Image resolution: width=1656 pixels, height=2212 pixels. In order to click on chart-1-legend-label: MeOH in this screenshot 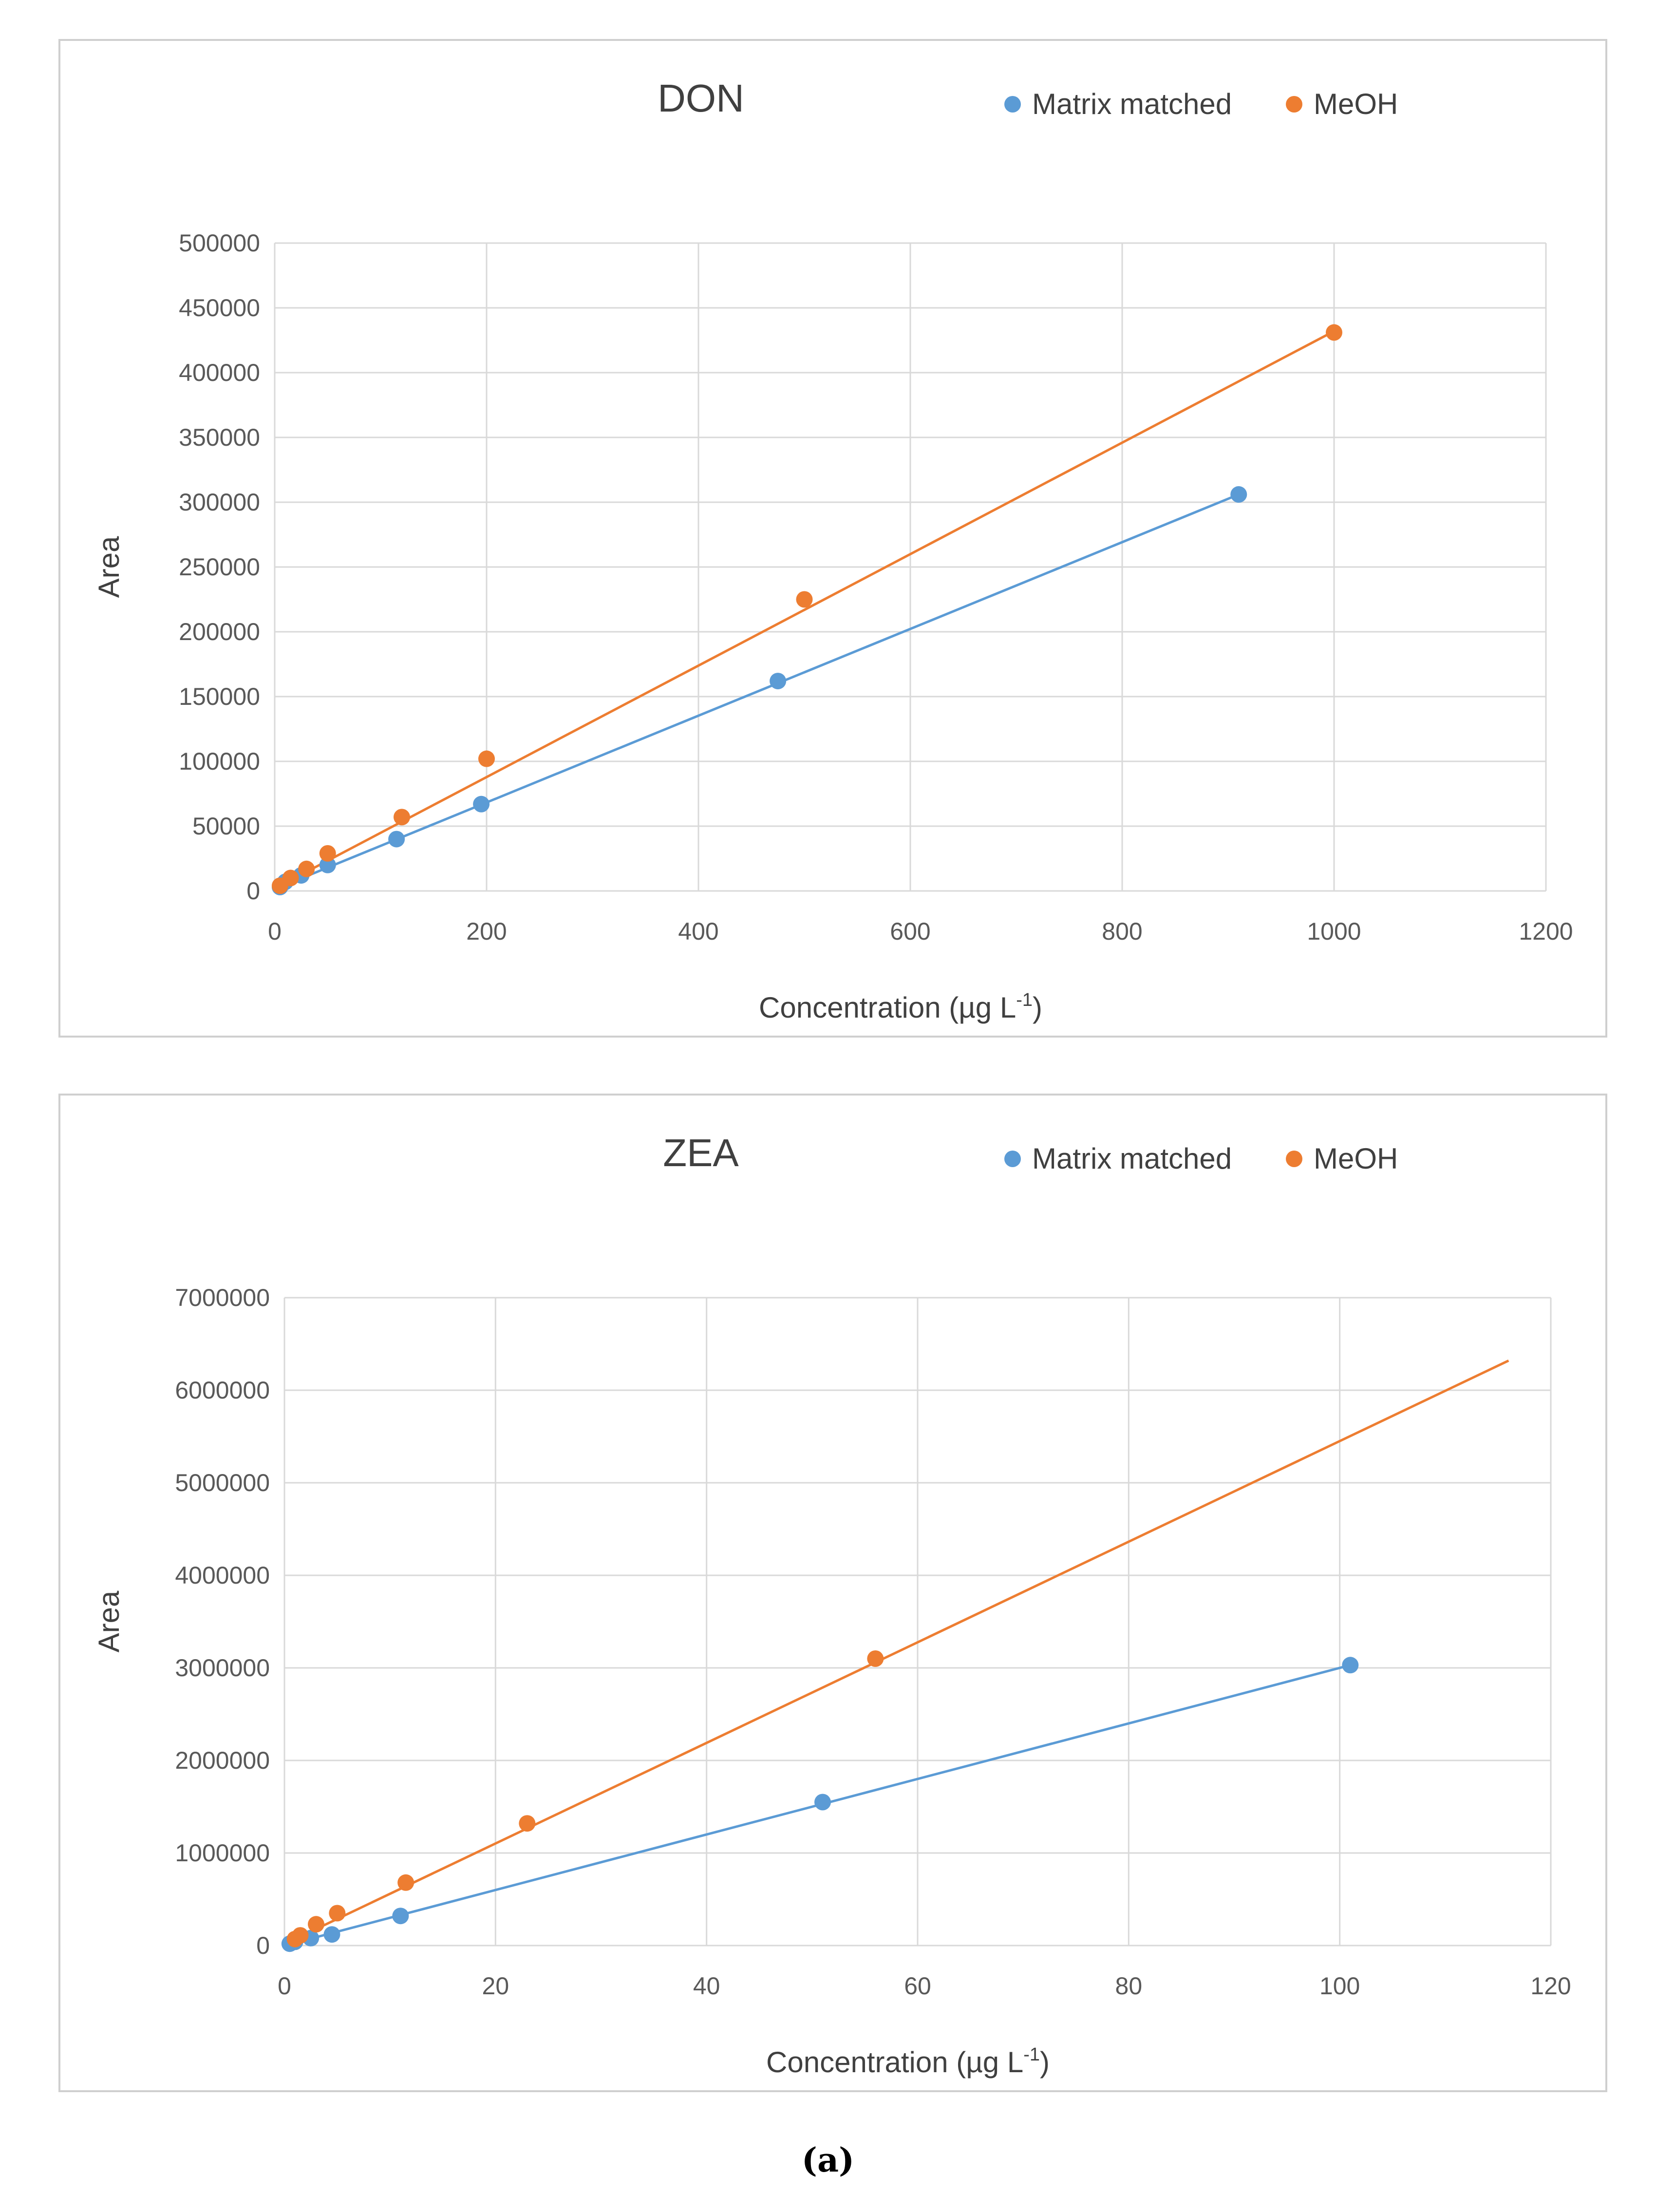, I will do `click(1356, 1159)`.